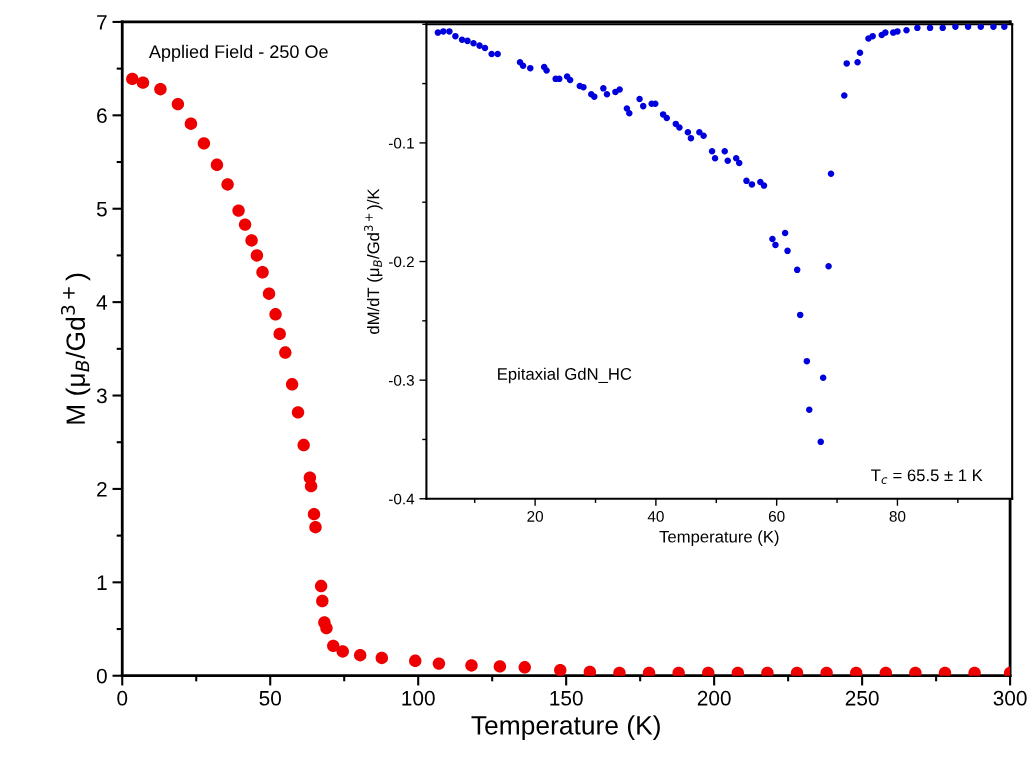 The image size is (1036, 783). I want to click on y-tick-label: -0.3, so click(401, 380).